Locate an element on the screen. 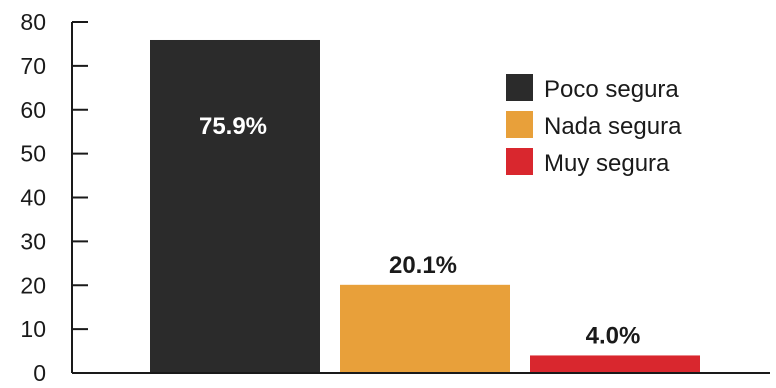 This screenshot has width=776, height=388. bar-muy-segura is located at coordinates (615, 364).